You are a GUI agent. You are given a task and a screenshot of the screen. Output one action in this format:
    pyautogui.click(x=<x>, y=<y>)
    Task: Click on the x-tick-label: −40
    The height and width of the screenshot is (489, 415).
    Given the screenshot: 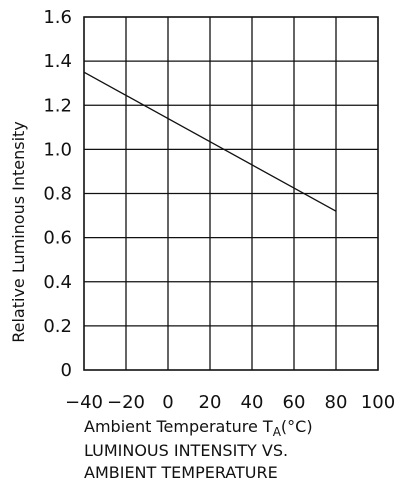 What is the action you would take?
    pyautogui.click(x=84, y=402)
    